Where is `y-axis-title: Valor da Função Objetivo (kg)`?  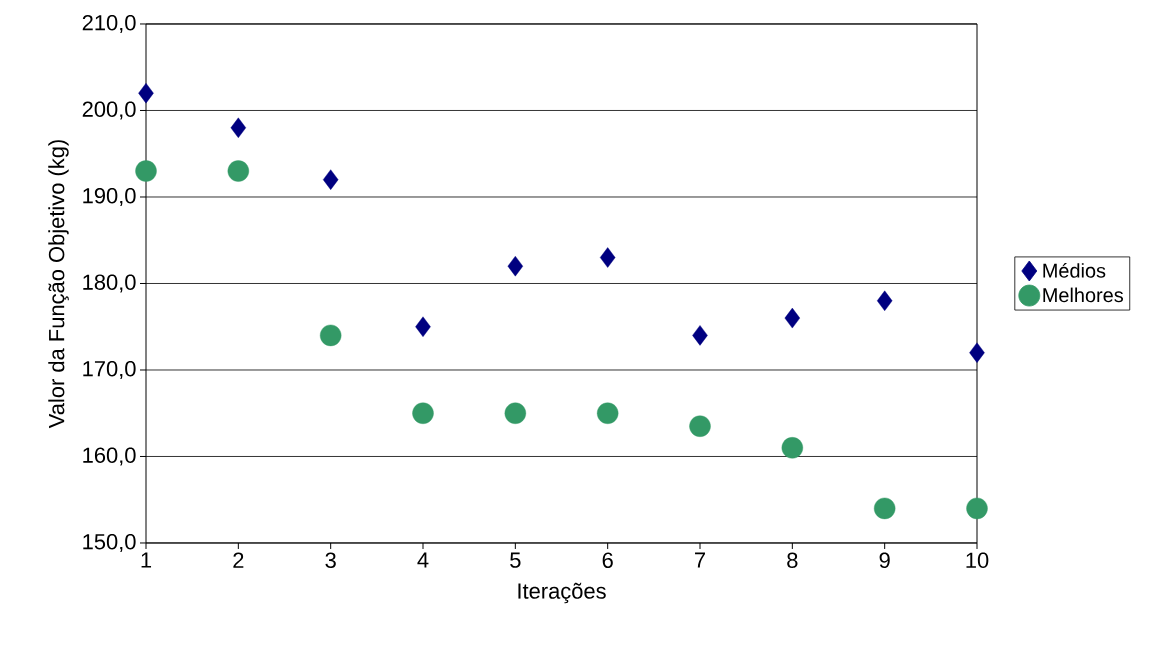
y-axis-title: Valor da Função Objetivo (kg) is located at coordinates (58, 284).